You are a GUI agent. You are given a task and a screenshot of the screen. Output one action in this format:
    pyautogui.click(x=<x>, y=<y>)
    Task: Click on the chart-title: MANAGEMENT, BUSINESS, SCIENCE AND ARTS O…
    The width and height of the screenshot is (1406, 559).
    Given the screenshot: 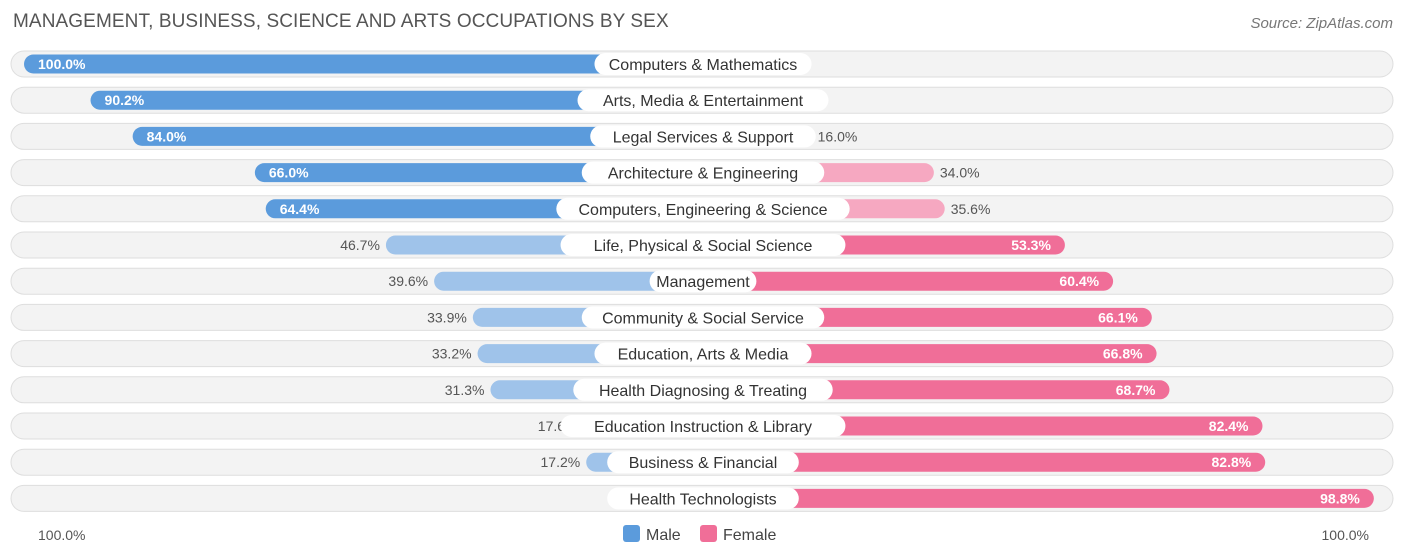 What is the action you would take?
    pyautogui.click(x=341, y=21)
    